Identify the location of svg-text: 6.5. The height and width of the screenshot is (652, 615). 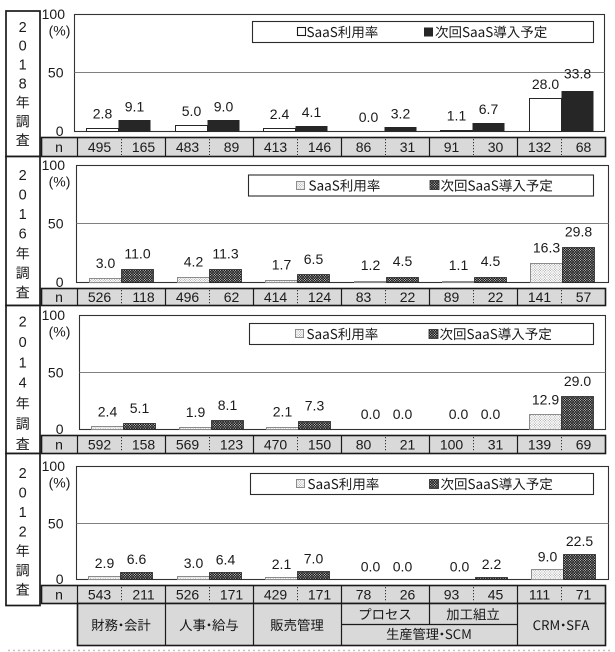
(314, 259).